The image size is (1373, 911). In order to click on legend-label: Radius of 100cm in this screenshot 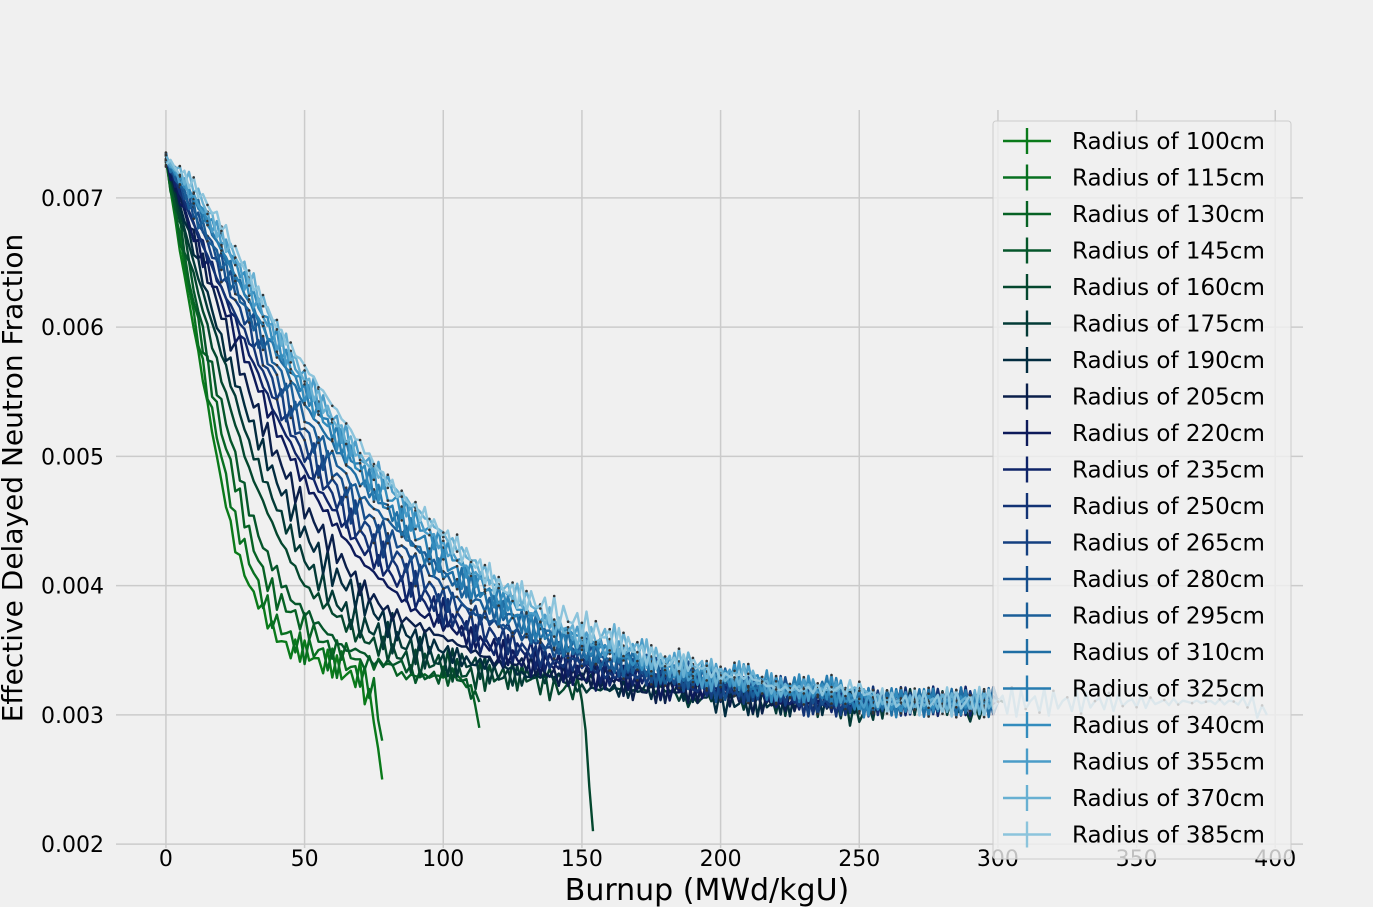, I will do `click(1168, 142)`.